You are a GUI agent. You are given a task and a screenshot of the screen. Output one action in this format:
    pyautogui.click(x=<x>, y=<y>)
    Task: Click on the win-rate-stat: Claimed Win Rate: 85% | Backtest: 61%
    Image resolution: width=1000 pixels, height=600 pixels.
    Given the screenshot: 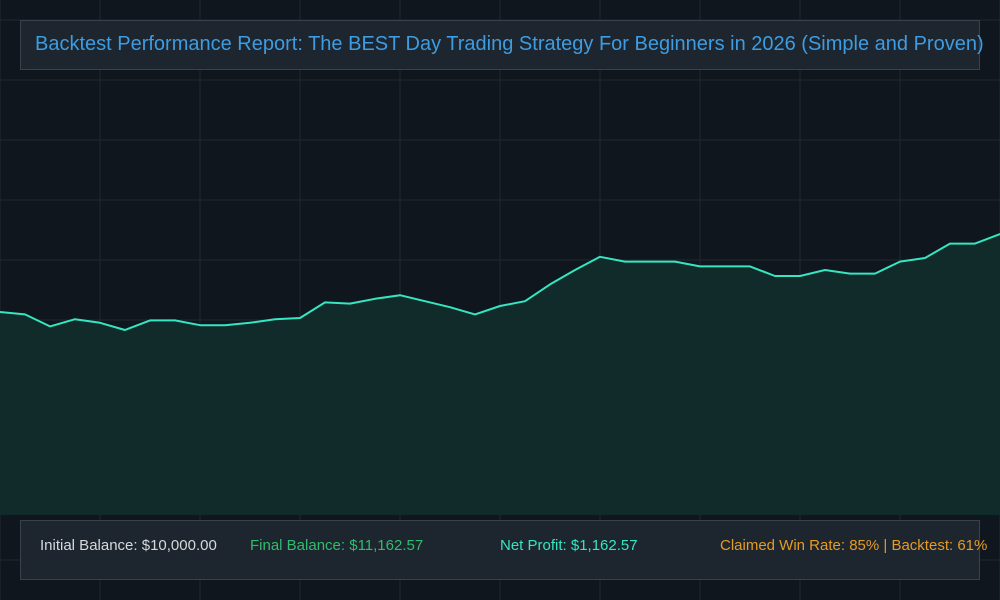 What is the action you would take?
    pyautogui.click(x=854, y=545)
    